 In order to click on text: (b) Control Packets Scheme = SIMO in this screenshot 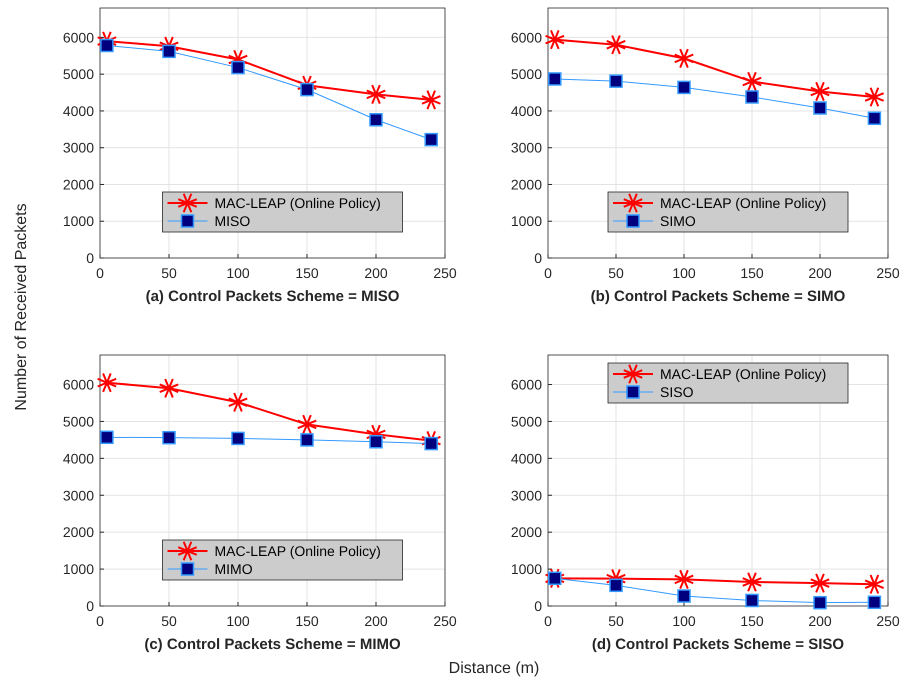, I will do `click(718, 296)`.